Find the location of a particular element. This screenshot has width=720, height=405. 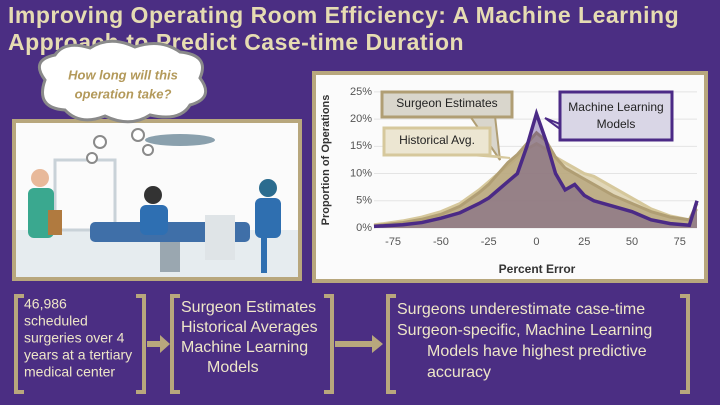

thought-bubble: How long will this operation take? is located at coordinates (122, 81).